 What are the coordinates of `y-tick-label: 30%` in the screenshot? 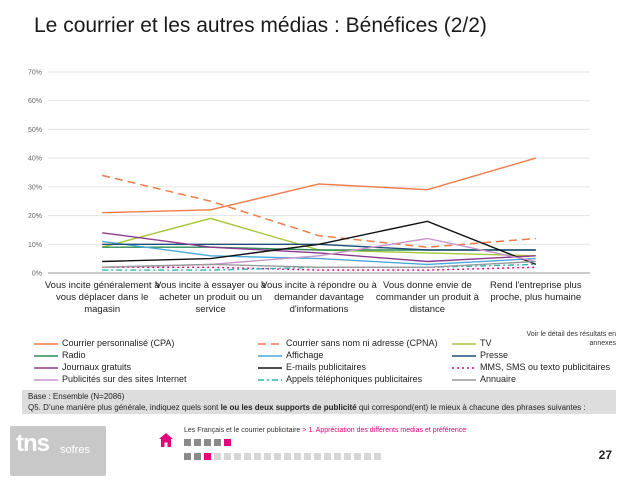 It's located at (35, 187).